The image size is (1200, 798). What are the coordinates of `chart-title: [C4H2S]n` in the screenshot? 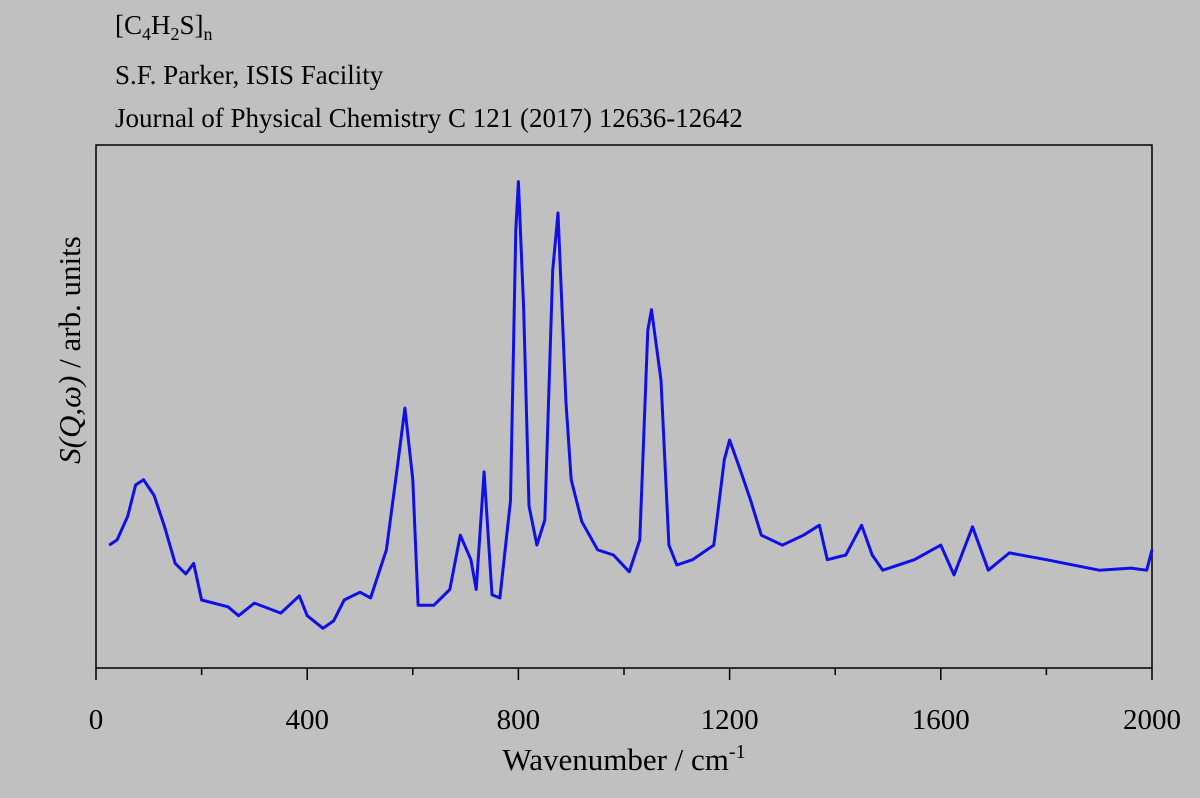 It's located at (164, 27).